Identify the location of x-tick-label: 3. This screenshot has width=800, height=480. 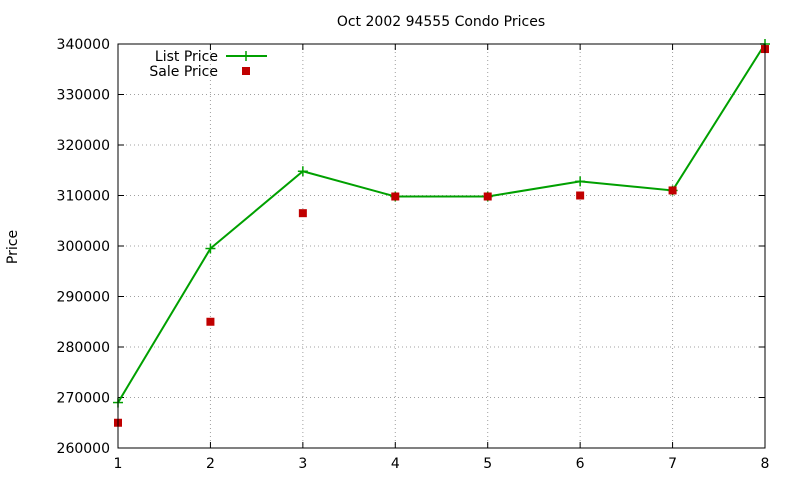
(302, 464).